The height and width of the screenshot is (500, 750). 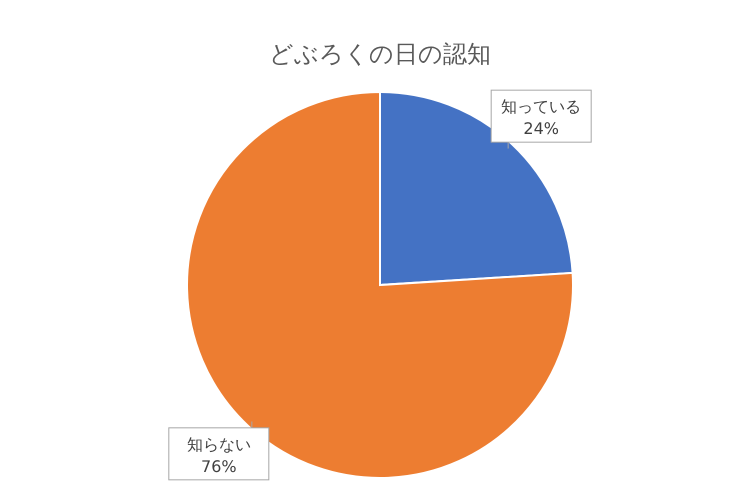 What do you see at coordinates (541, 128) in the screenshot?
I see `data-label: 24%` at bounding box center [541, 128].